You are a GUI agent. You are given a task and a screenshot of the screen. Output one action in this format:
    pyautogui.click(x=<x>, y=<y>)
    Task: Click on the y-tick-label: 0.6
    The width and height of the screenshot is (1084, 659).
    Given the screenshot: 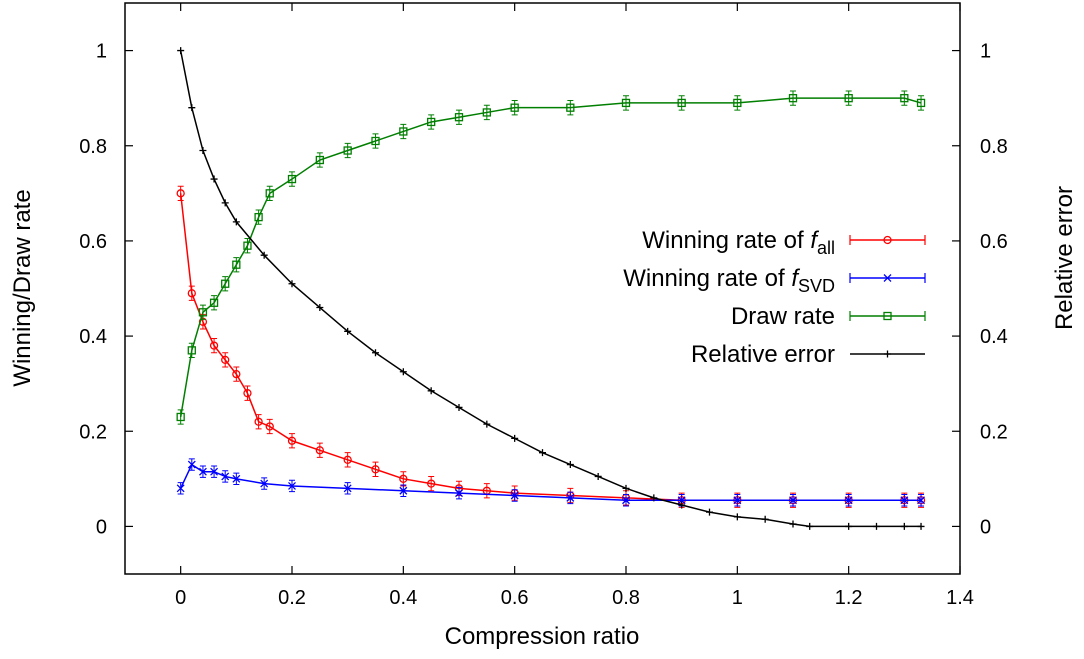 What is the action you would take?
    pyautogui.click(x=93, y=242)
    